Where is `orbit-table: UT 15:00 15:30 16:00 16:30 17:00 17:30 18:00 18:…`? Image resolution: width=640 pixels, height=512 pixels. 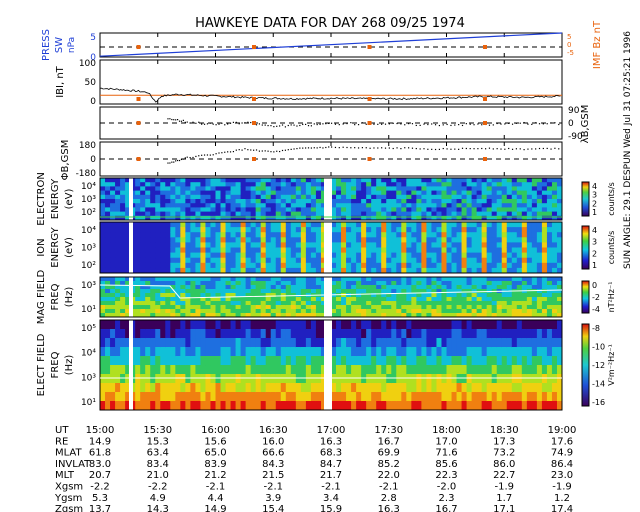 orbit-table: UT 15:00 15:30 16:00 16:30 17:00 17:30 18:00 18:… is located at coordinates (315, 468).